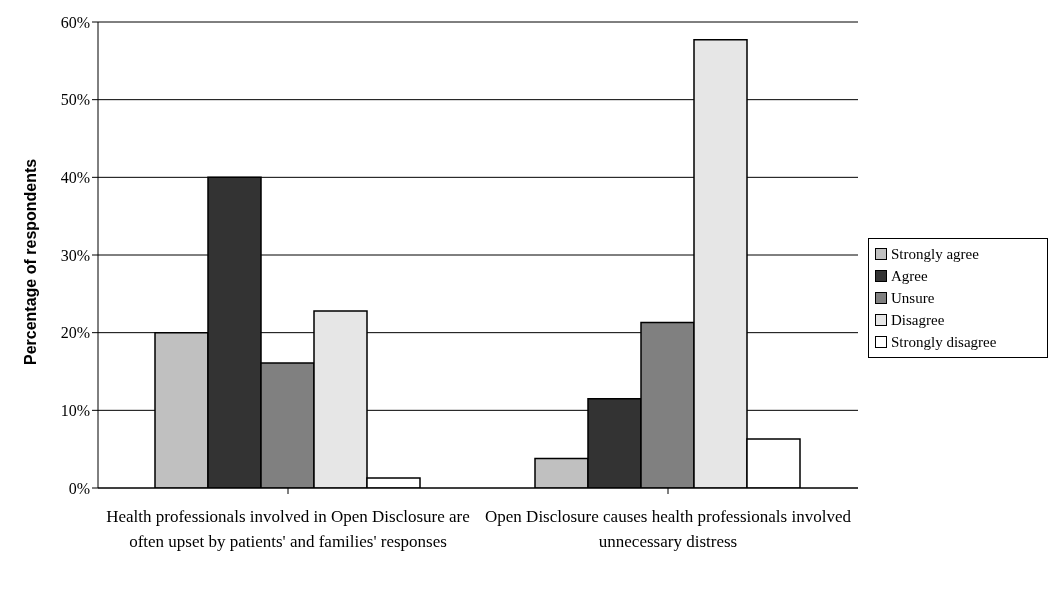  Describe the element at coordinates (75, 333) in the screenshot. I see `y-tick-label: 20%` at that location.